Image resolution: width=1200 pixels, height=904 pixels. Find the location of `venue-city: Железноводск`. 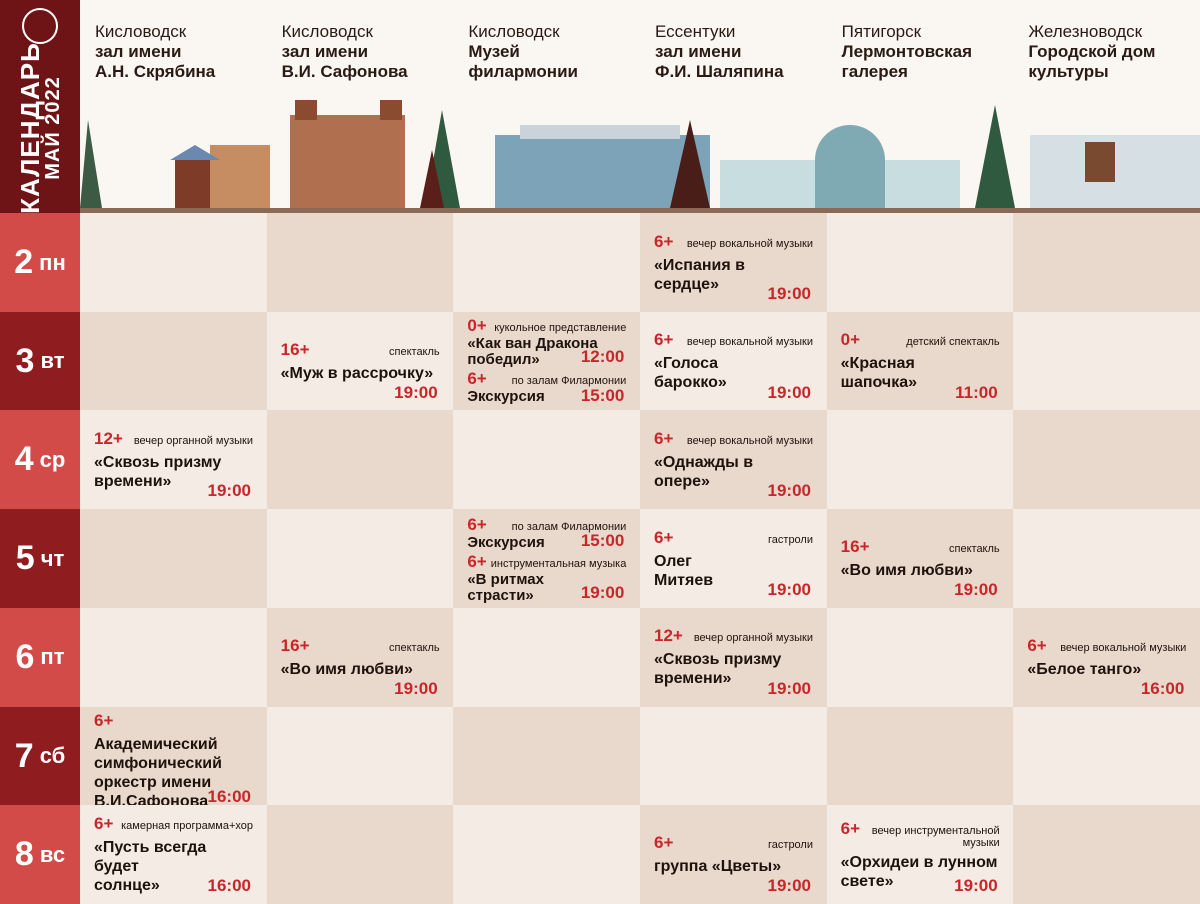

venue-city: Железноводск is located at coordinates (1085, 31).